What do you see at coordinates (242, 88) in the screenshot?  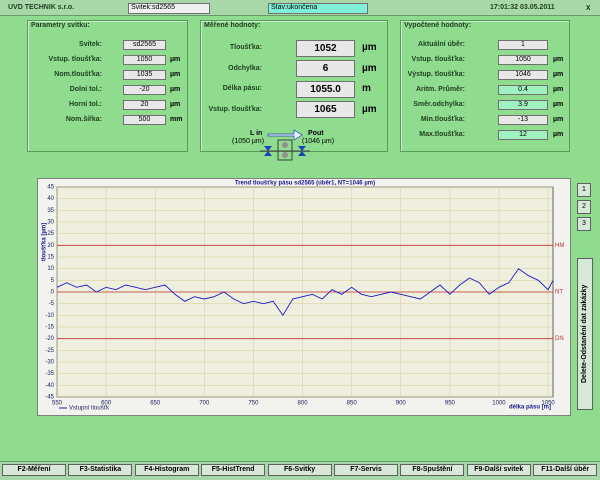 I see `field-label: Délka pásu:` at bounding box center [242, 88].